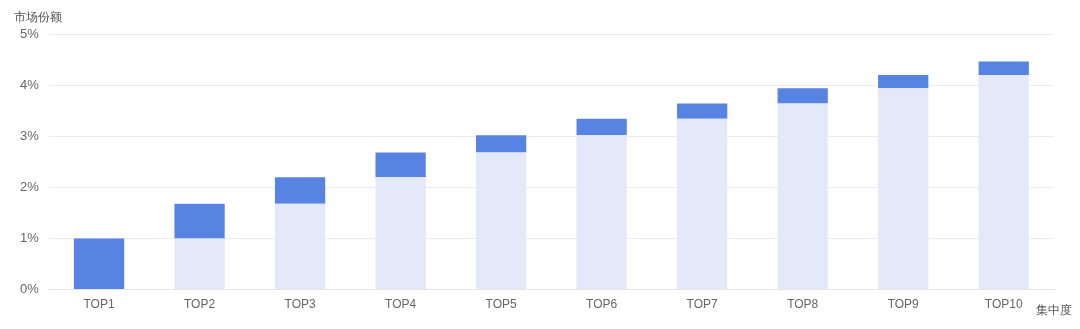 This screenshot has height=329, width=1080. I want to click on y-tick-label: 0%, so click(29, 289).